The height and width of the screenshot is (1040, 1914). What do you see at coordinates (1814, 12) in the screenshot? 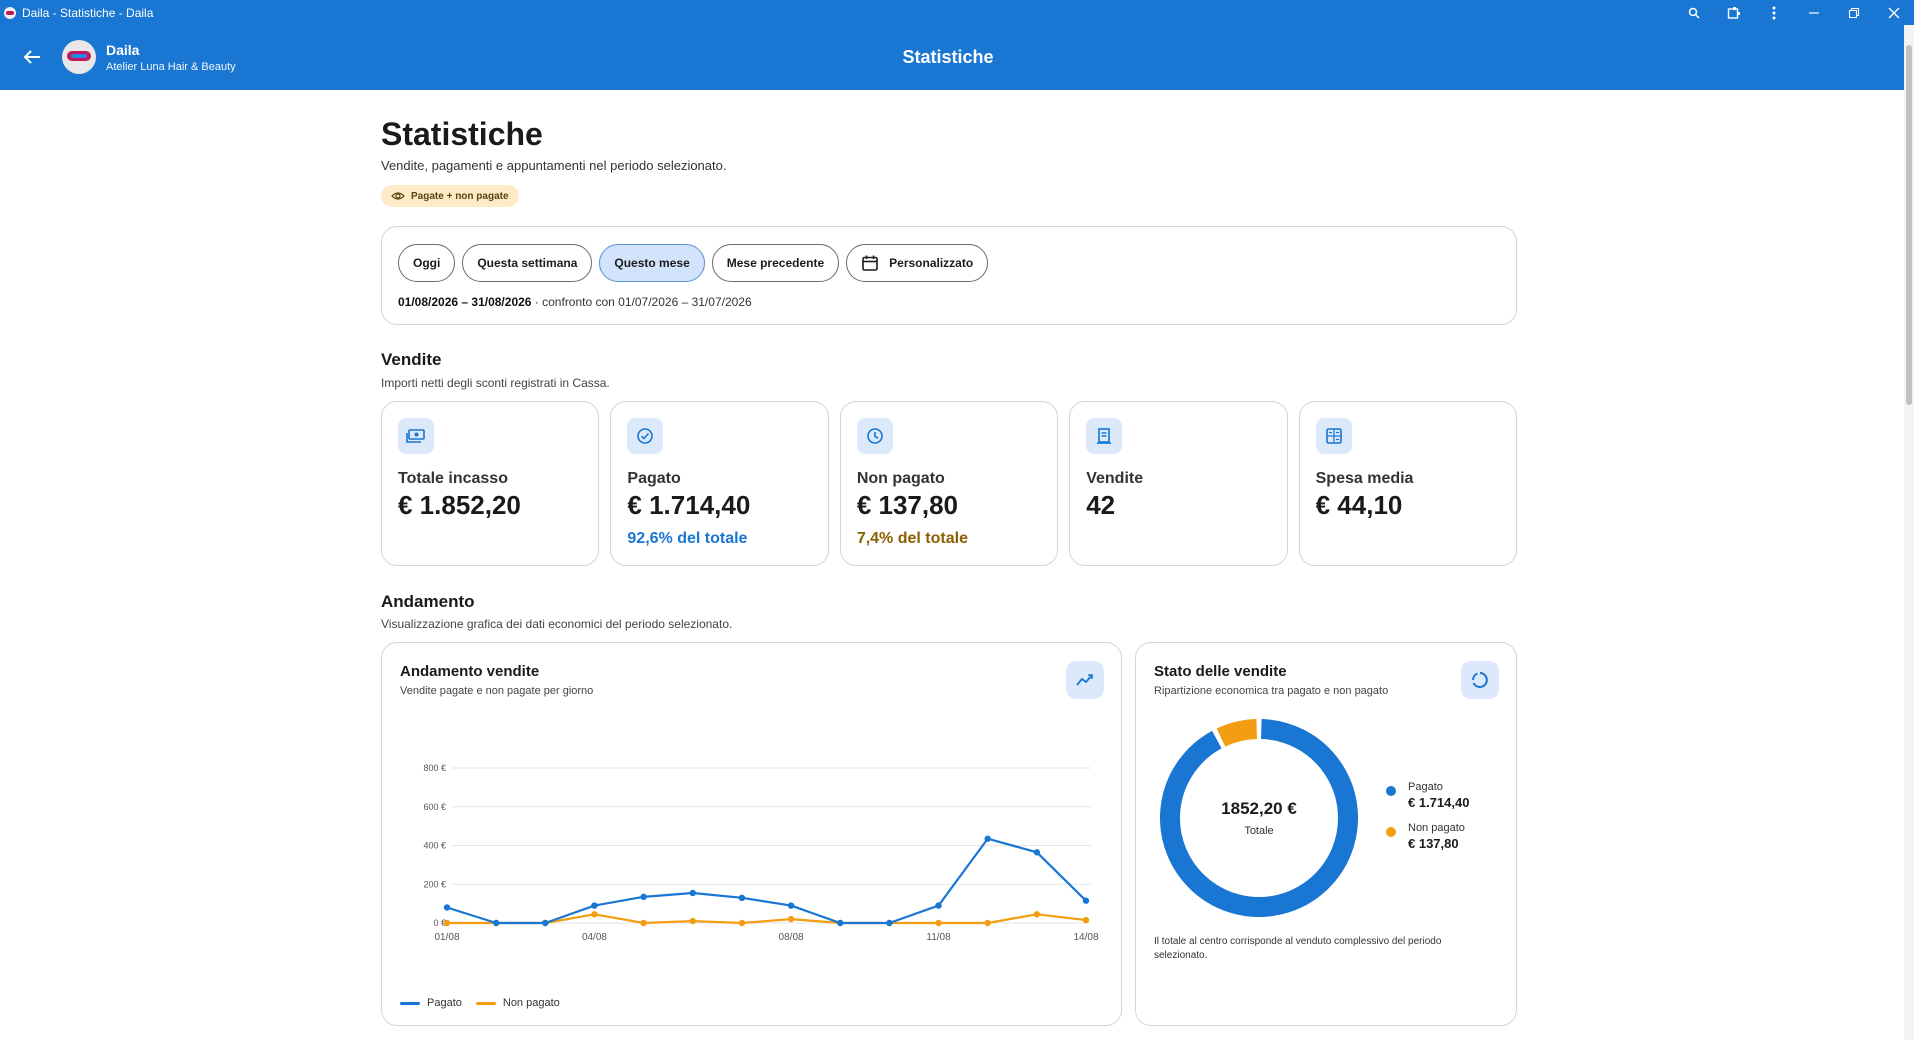
I see `minimize-icon` at bounding box center [1814, 12].